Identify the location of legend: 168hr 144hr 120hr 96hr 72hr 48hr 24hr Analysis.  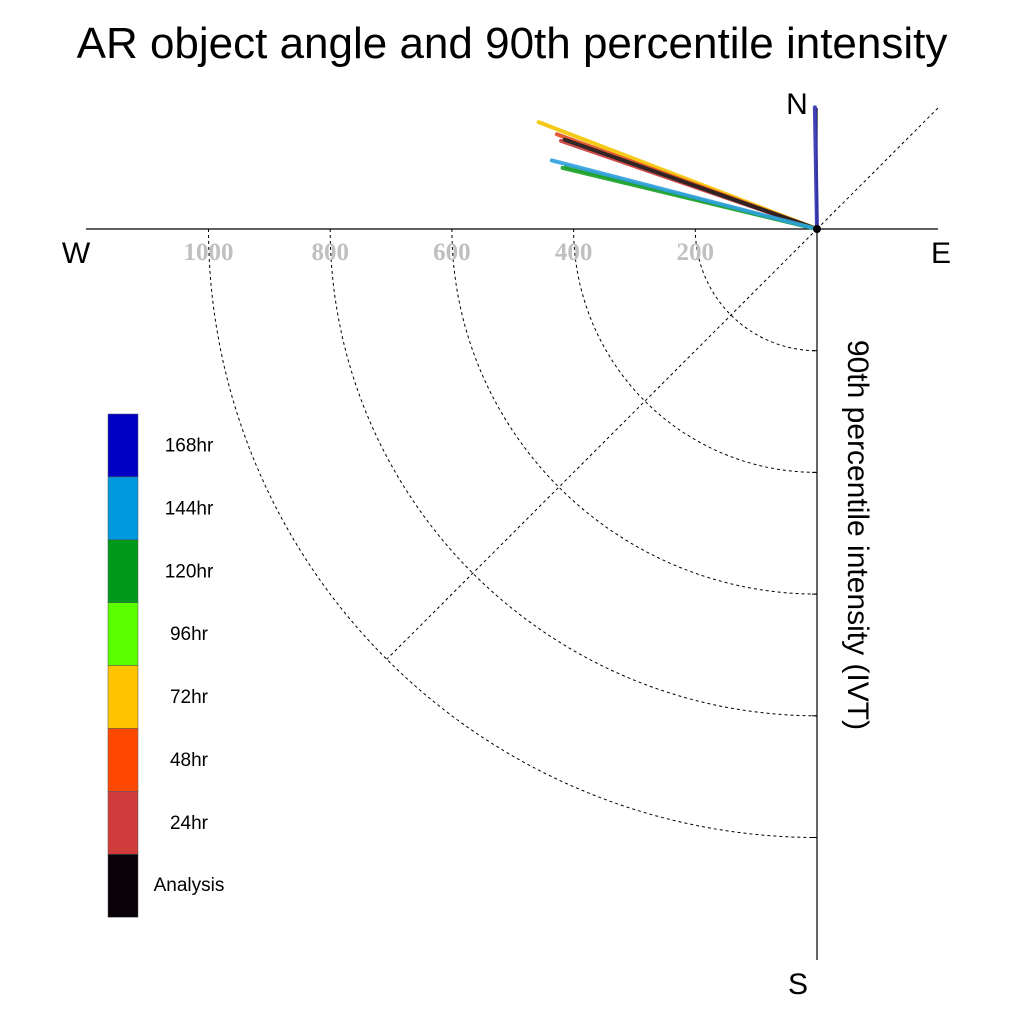
(166, 665).